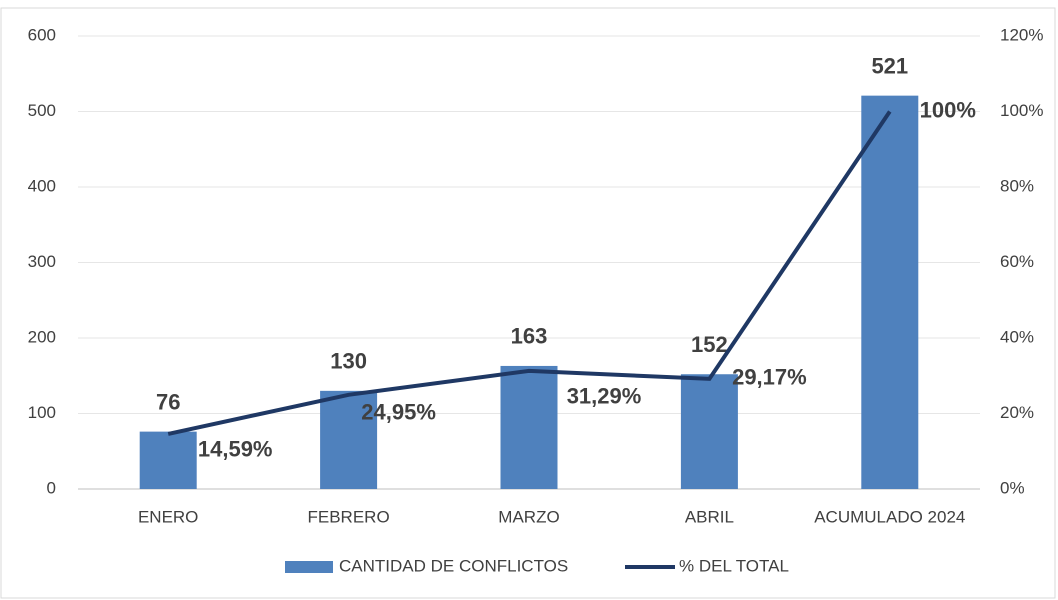 Image resolution: width=1058 pixels, height=600 pixels. I want to click on y2-tick-label: 20%, so click(1017, 412).